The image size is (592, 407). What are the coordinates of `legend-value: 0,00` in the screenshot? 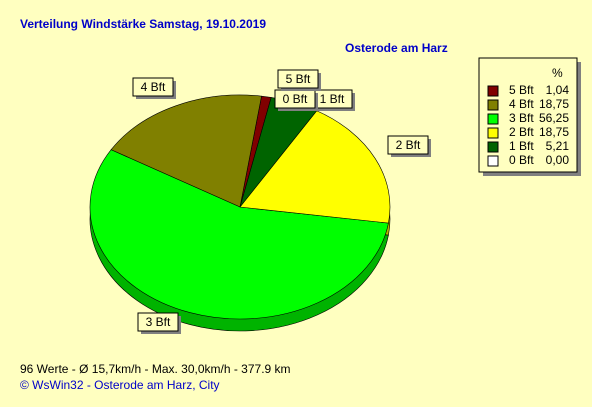 It's located at (558, 160).